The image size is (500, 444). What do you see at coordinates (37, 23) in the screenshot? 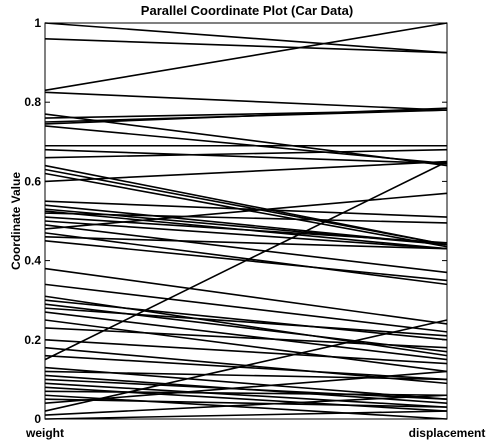
I see `y-tick-label: 1` at bounding box center [37, 23].